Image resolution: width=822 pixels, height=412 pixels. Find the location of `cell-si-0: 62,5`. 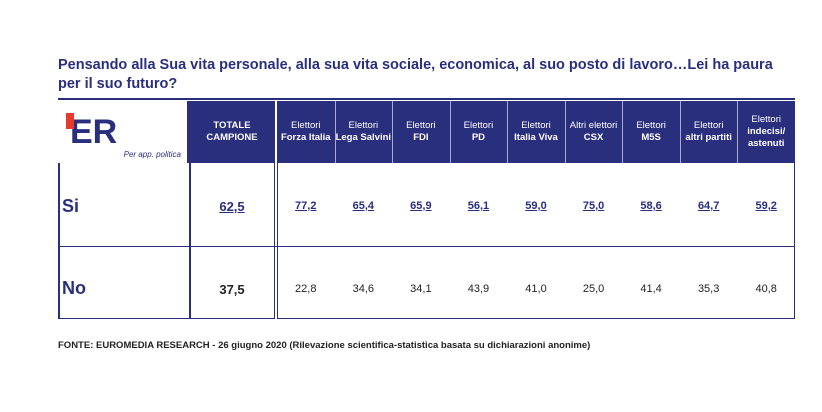

cell-si-0: 62,5 is located at coordinates (232, 206).